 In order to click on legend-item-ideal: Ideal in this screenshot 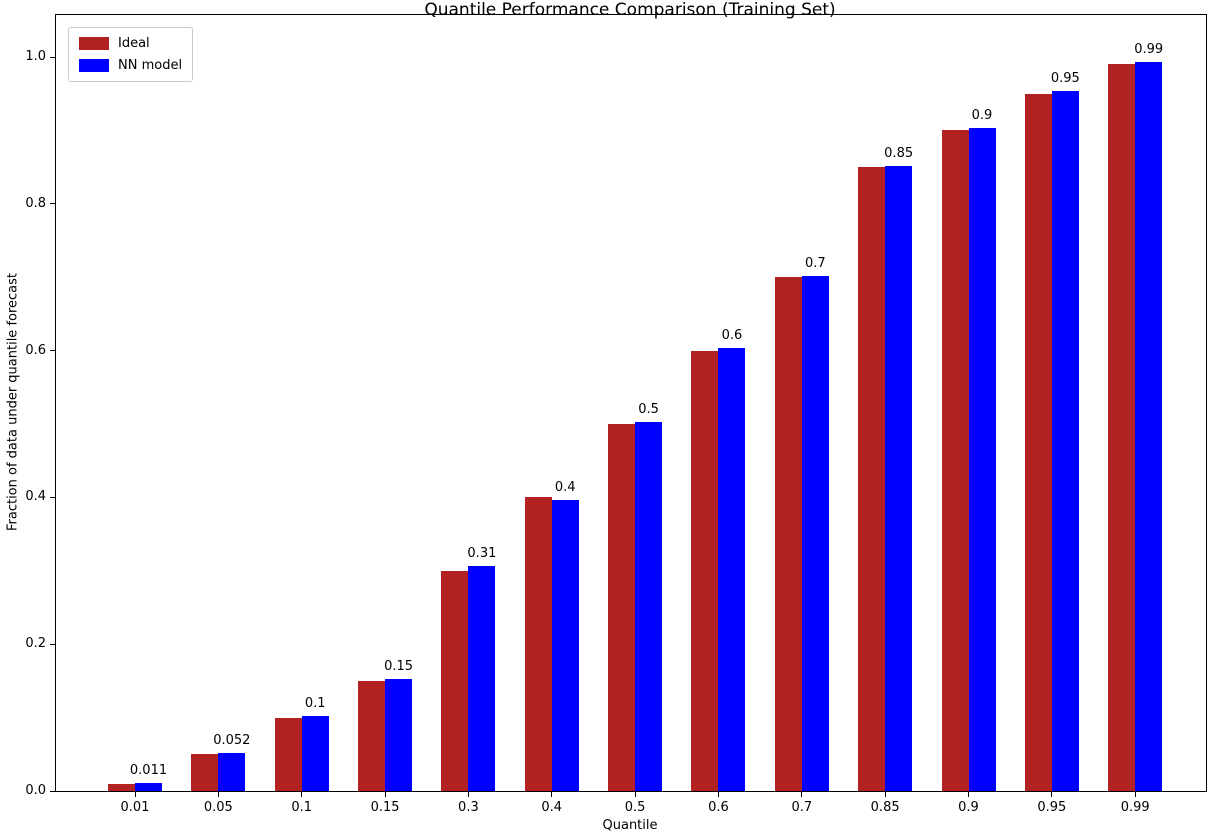, I will do `click(130, 43)`.